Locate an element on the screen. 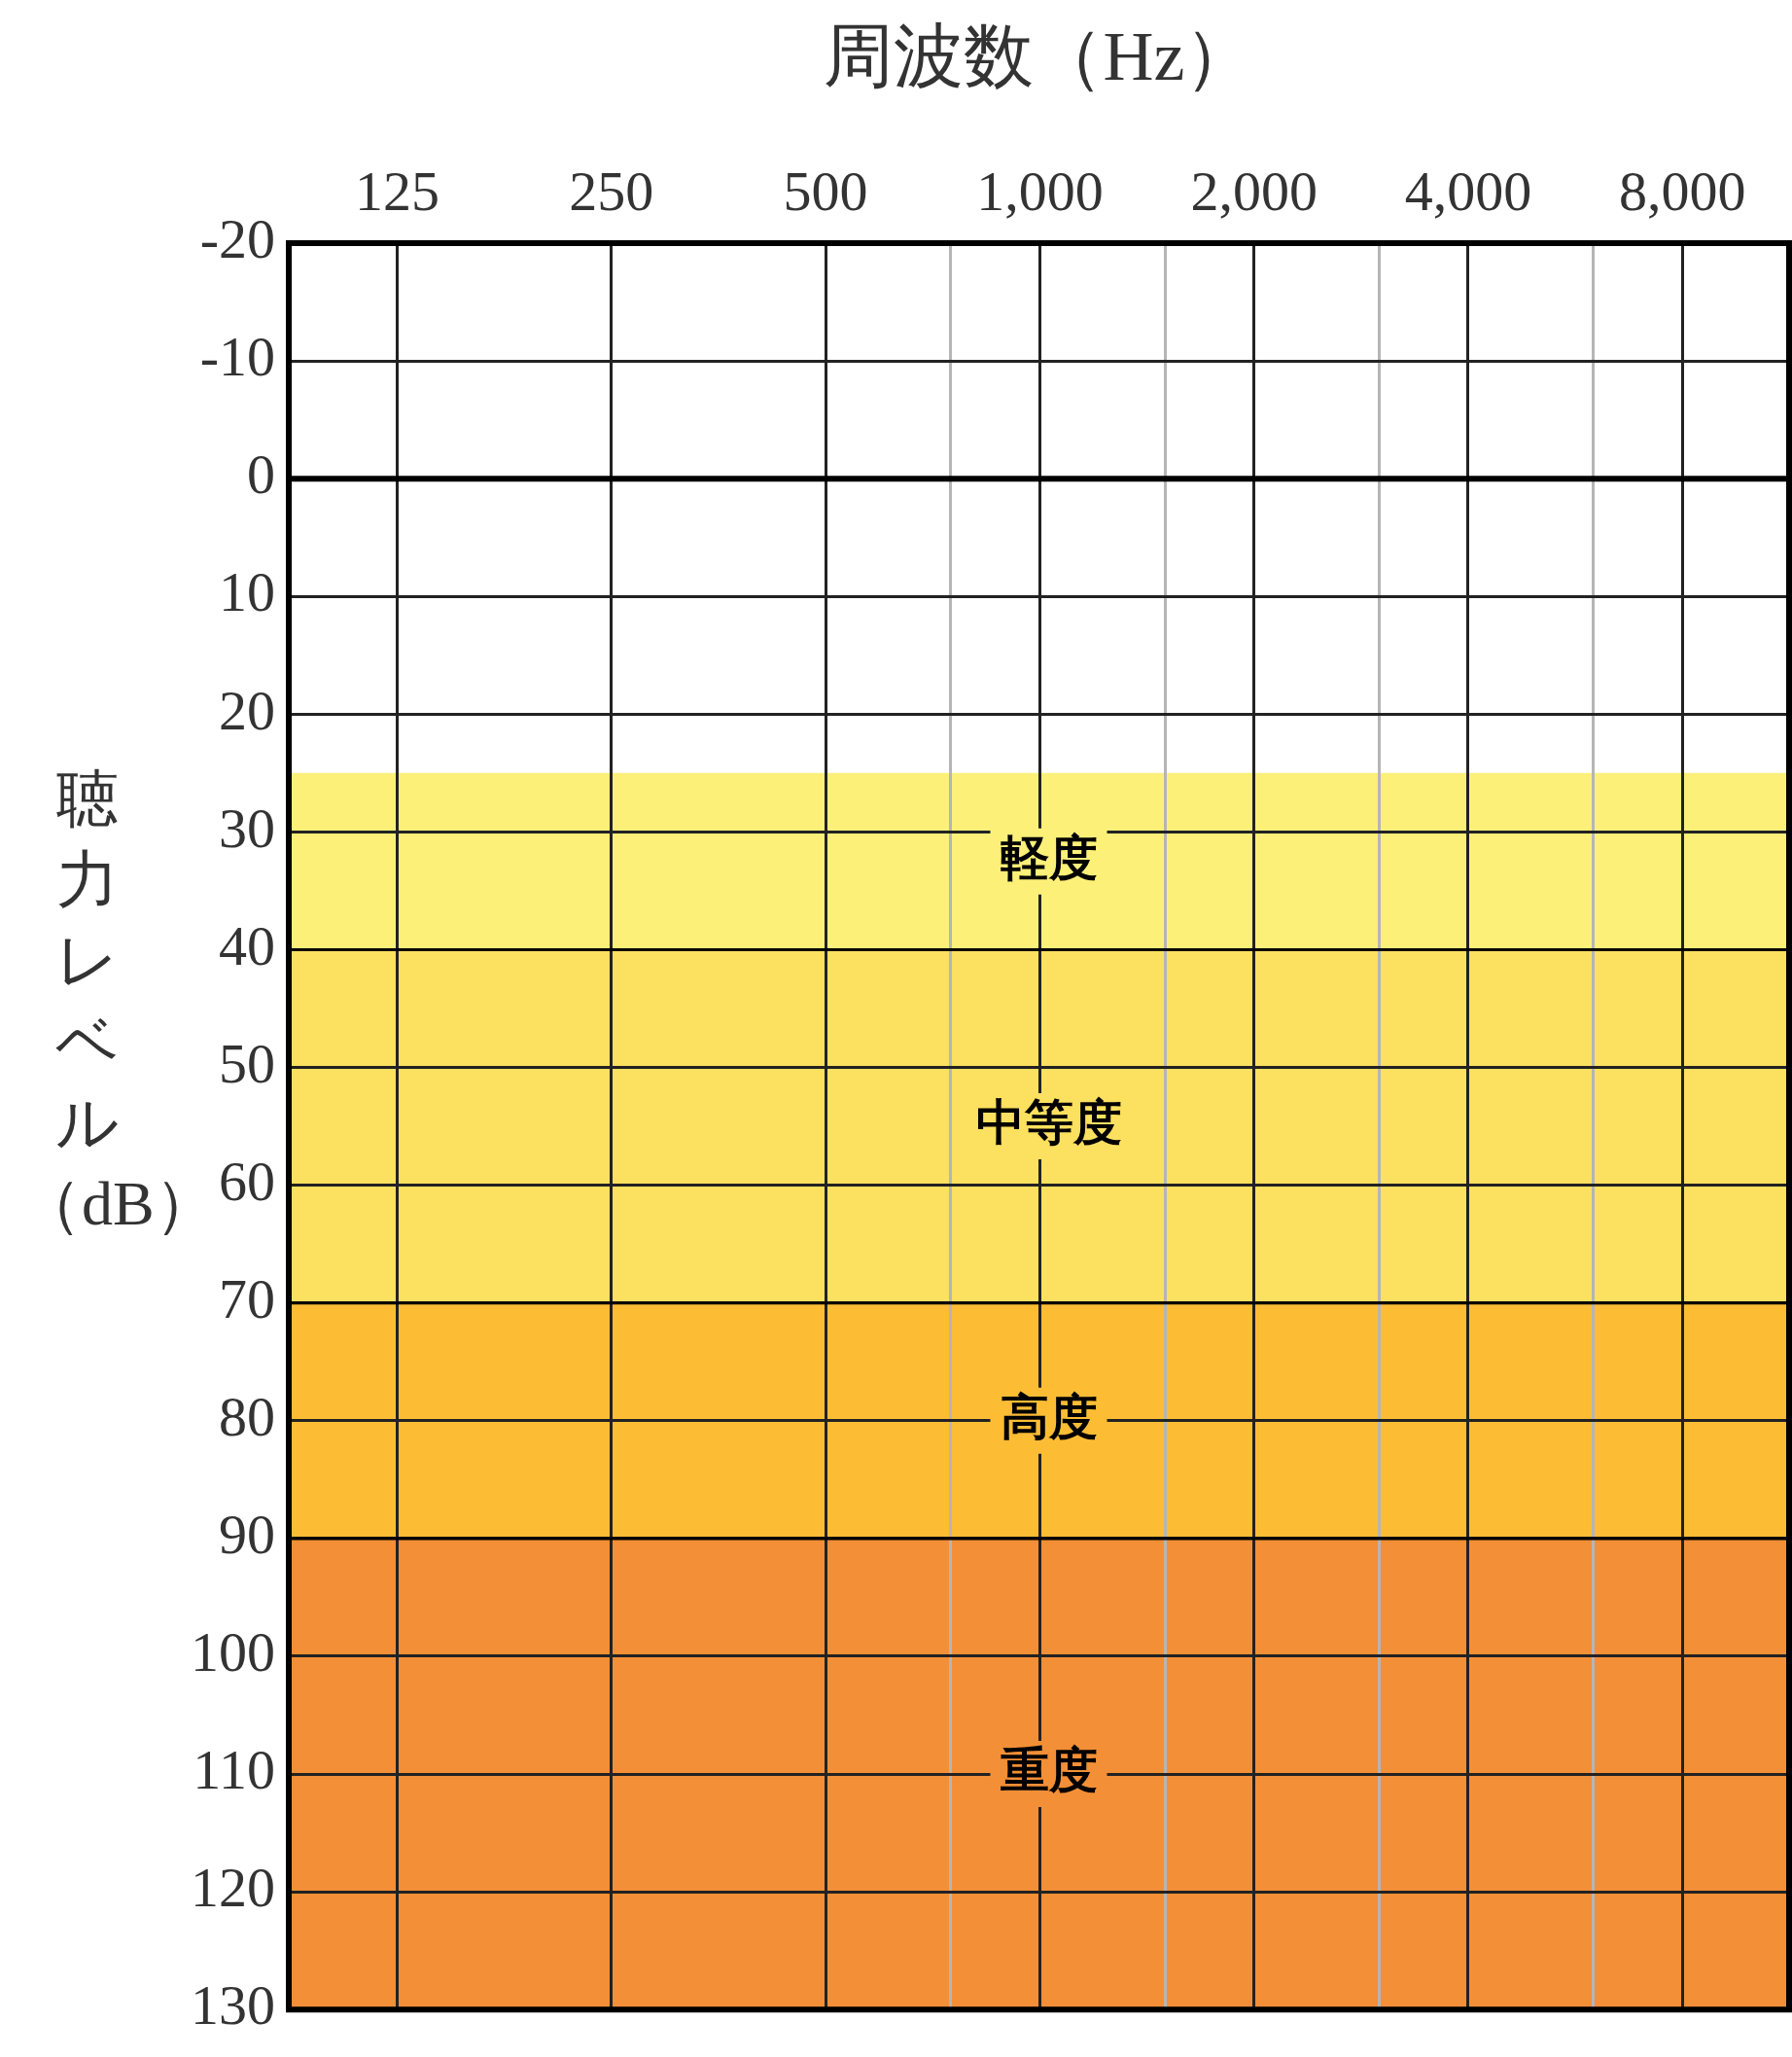 The height and width of the screenshot is (2057, 1792). y-axis-title: 聴力レベル（dB） is located at coordinates (118, 1001).